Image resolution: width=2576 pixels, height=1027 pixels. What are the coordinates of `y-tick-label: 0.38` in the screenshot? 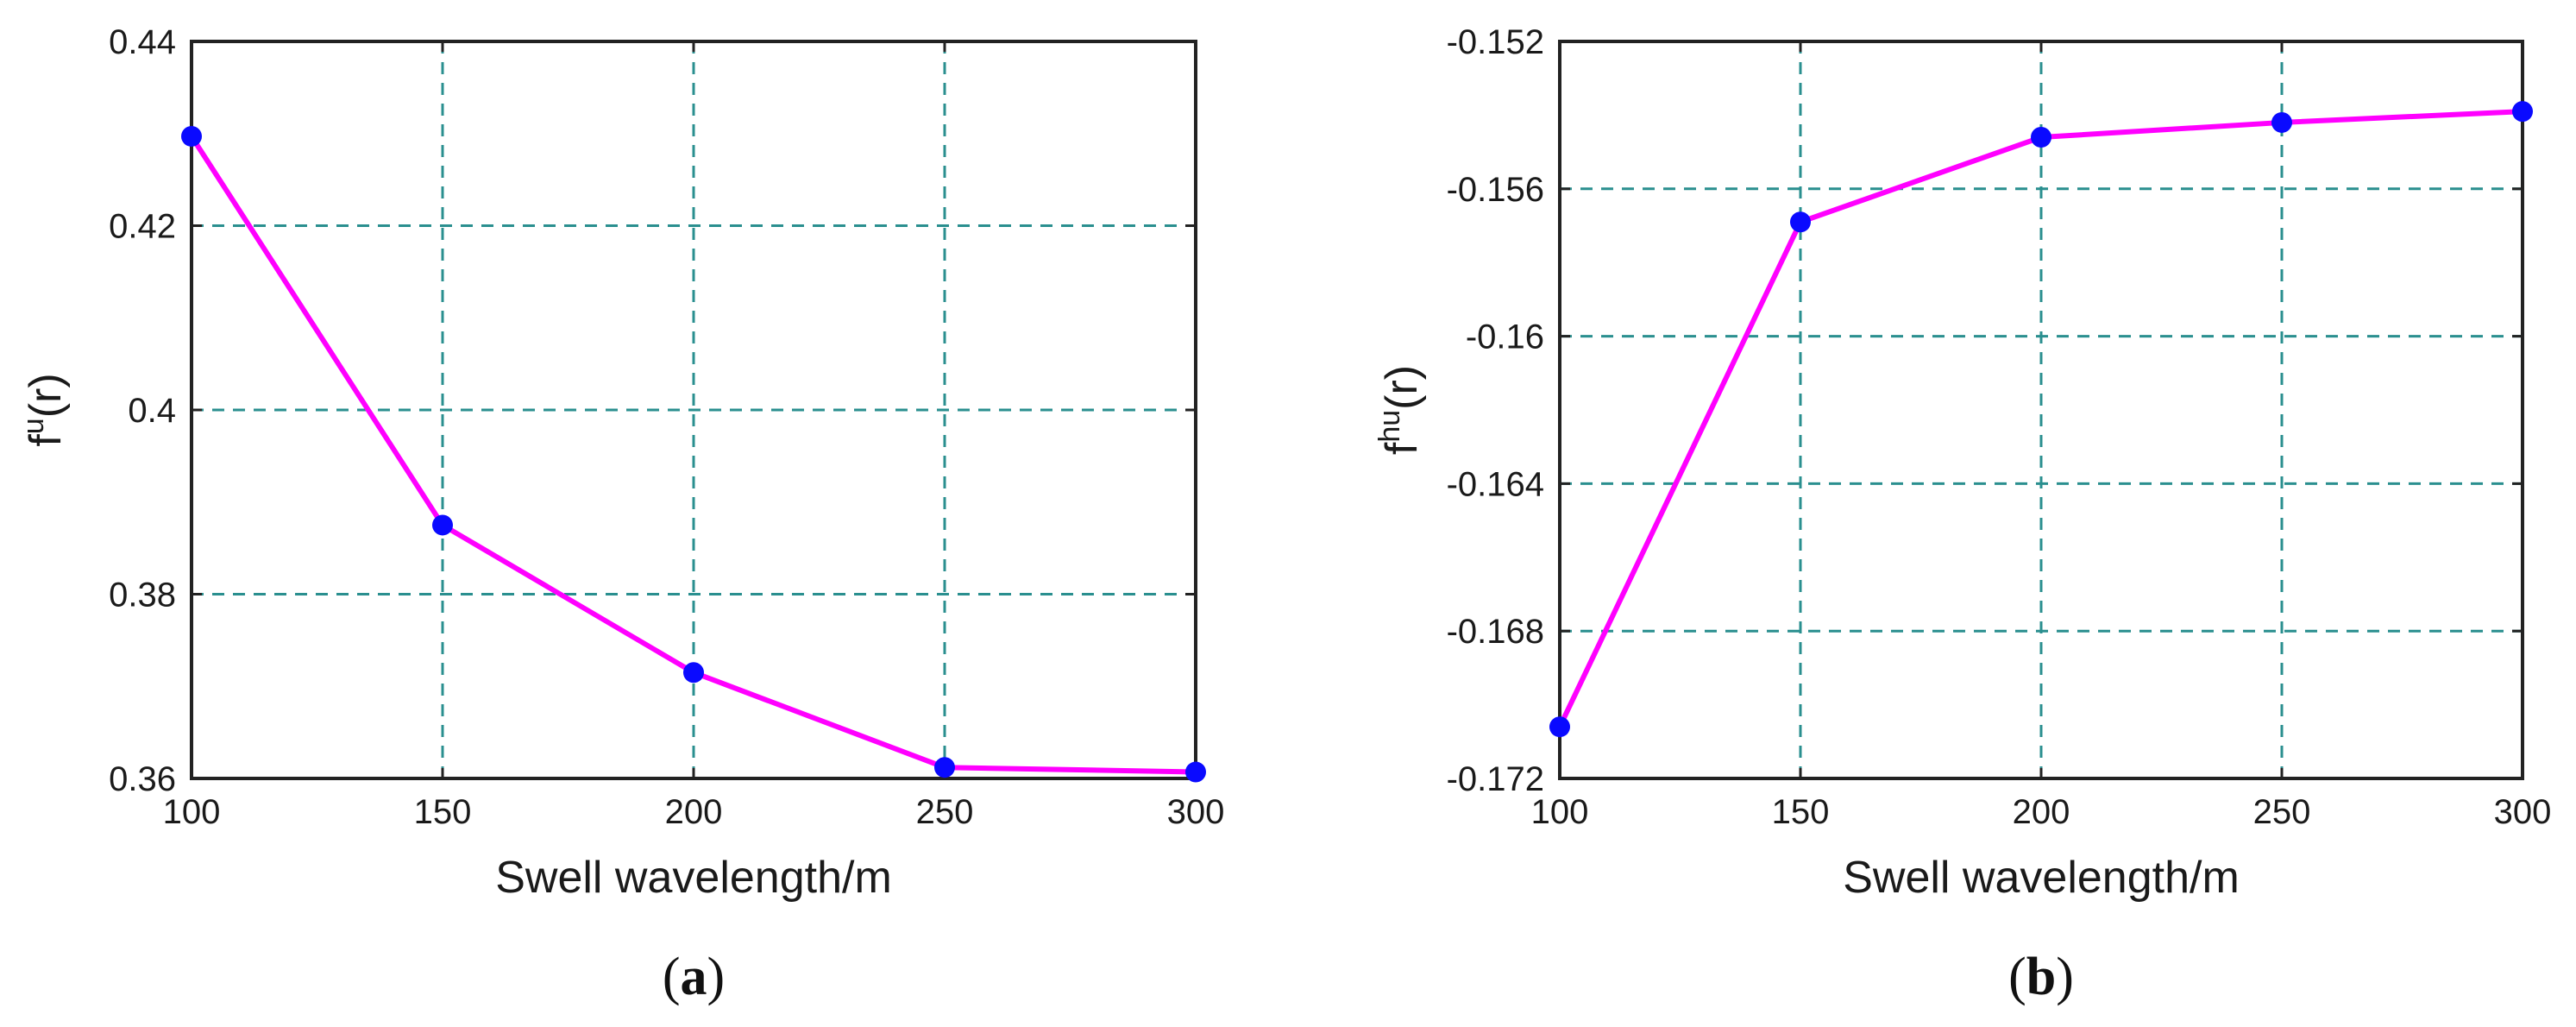 It's located at (142, 596).